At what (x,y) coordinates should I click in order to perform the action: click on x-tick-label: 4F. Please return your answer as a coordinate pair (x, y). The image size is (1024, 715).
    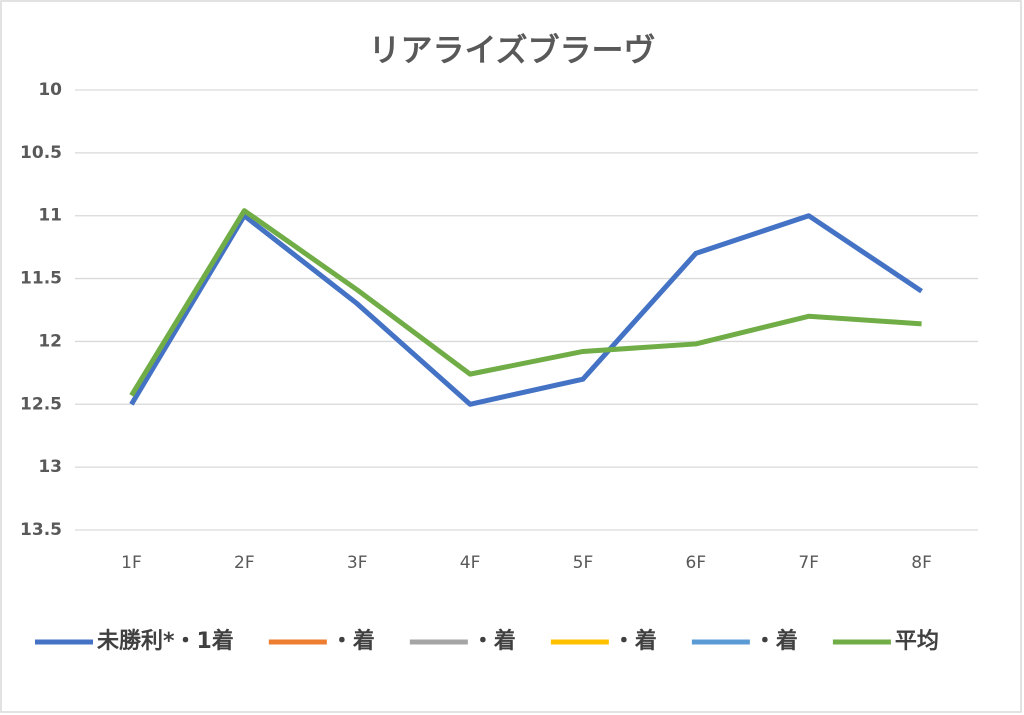
    Looking at the image, I should click on (470, 563).